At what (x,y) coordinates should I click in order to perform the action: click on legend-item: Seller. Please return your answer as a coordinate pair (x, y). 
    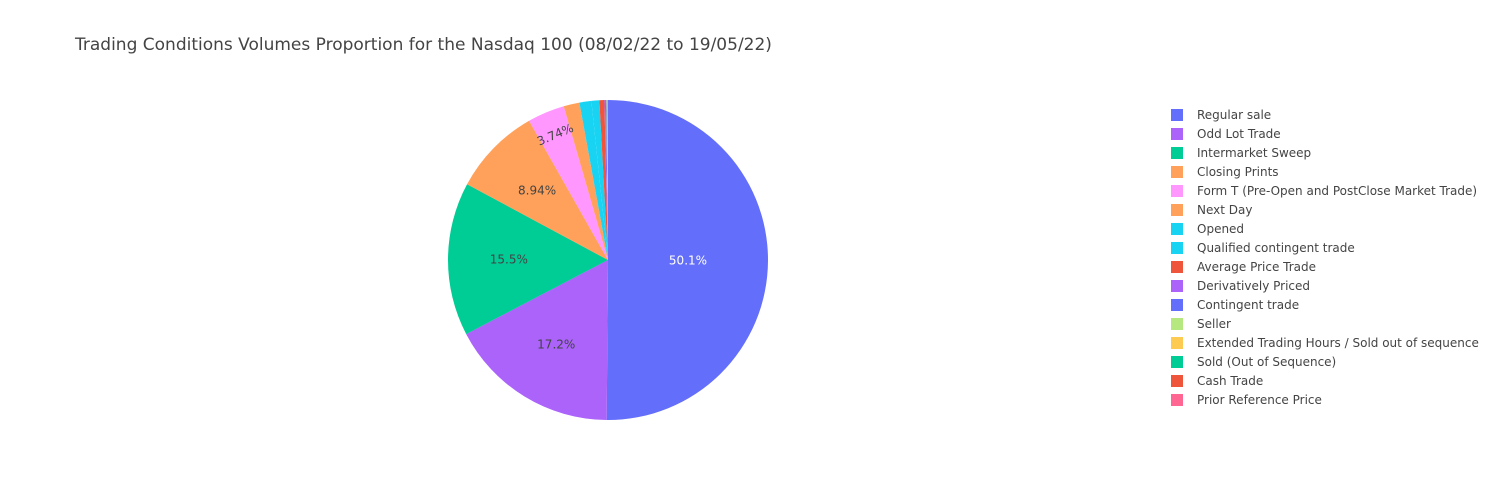
    Looking at the image, I should click on (1201, 324).